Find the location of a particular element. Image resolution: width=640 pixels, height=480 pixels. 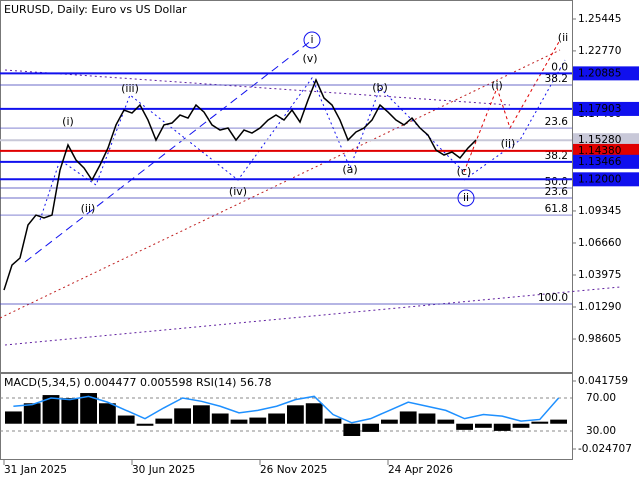

level-label: 1.12000 is located at coordinates (599, 179).